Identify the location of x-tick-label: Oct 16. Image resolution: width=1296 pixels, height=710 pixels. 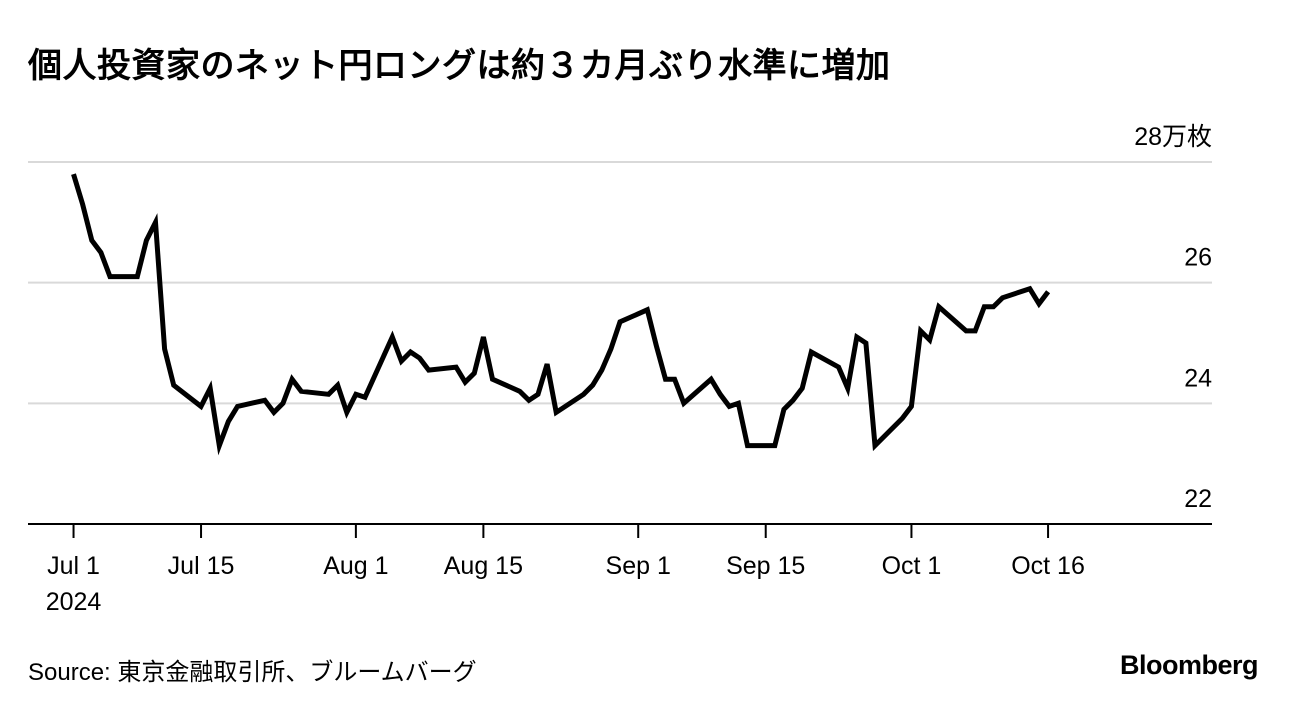
(1048, 566).